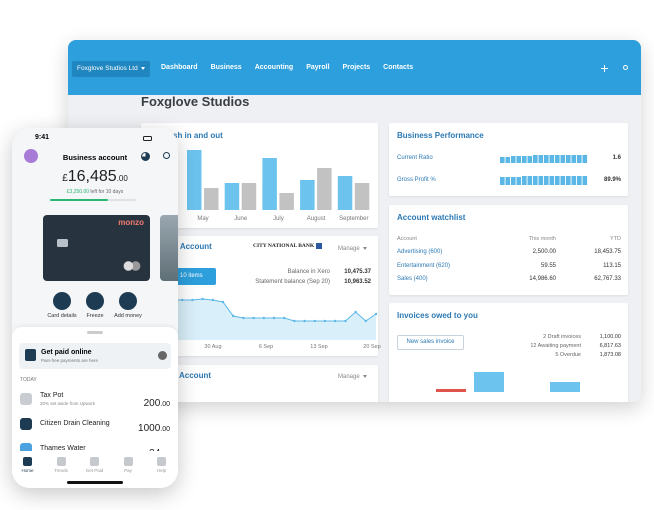  I want to click on nav-item: Dashboard, so click(179, 67).